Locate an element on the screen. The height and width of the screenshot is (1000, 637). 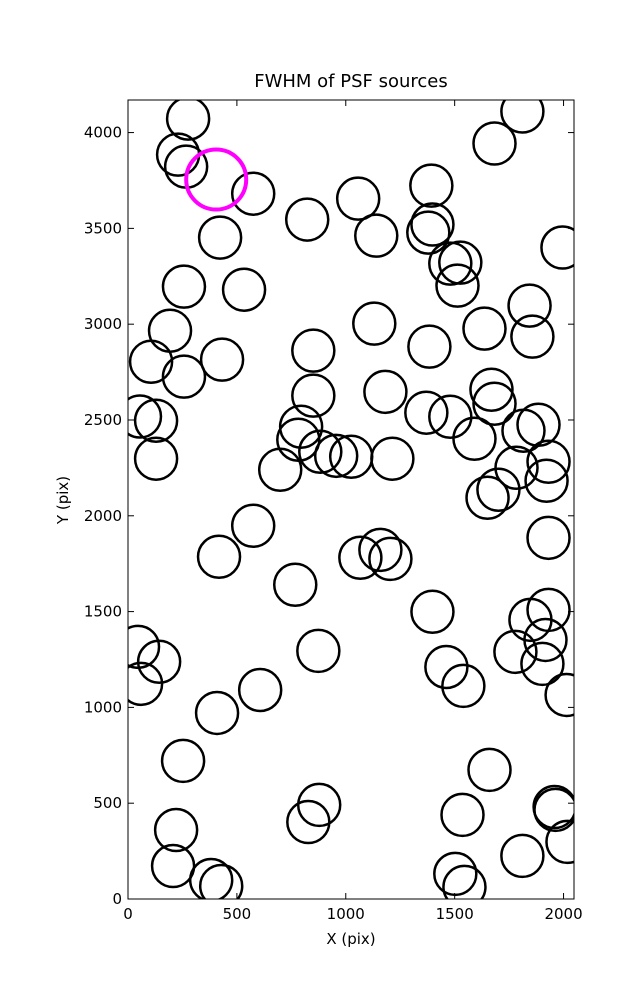
x-tick-label: 0 is located at coordinates (128, 914).